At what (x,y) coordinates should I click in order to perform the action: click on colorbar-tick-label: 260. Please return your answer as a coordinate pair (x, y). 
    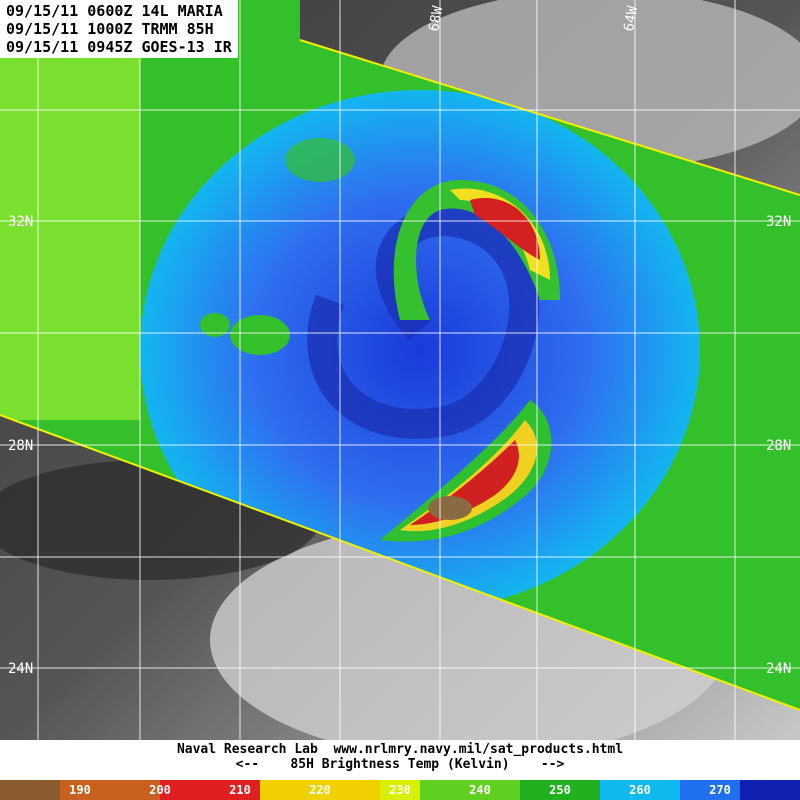
    Looking at the image, I should click on (640, 790).